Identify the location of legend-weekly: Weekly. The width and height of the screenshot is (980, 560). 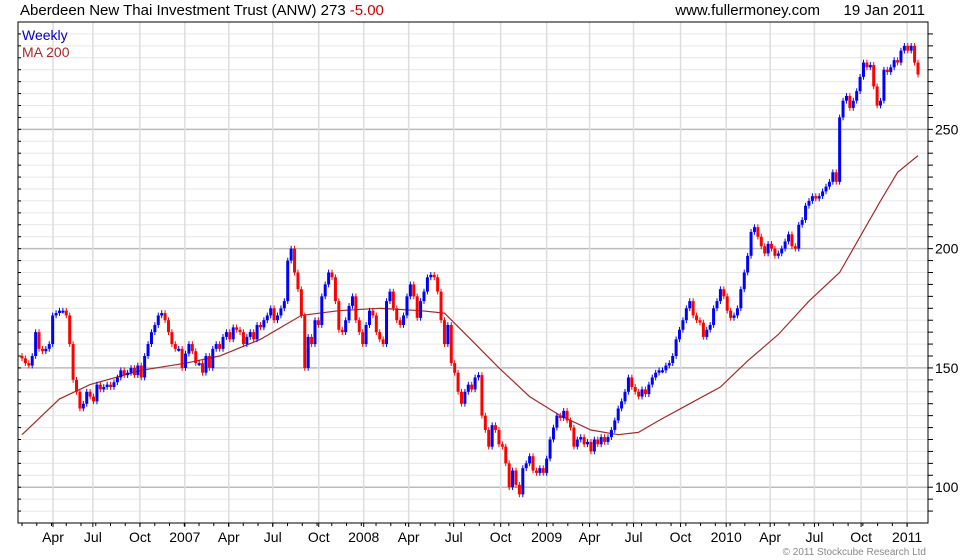
(45, 35).